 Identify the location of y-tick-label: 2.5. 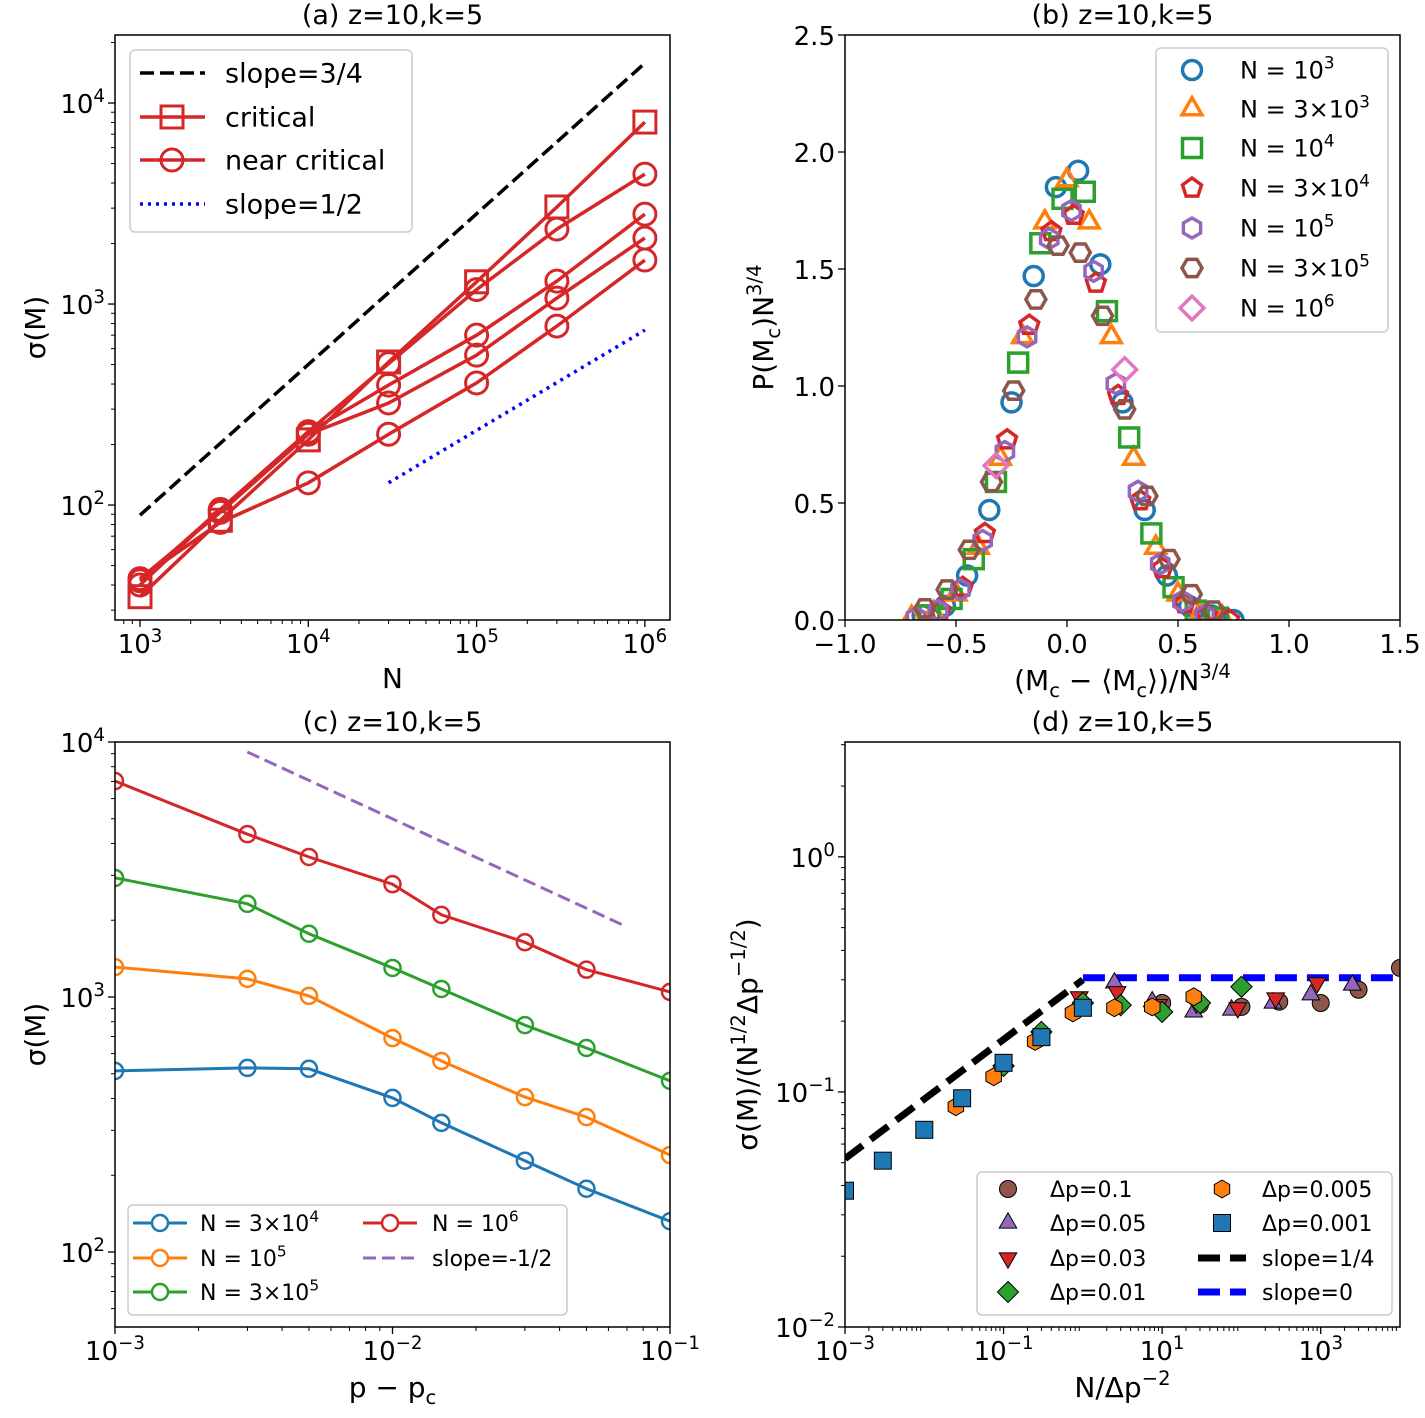
(814, 37).